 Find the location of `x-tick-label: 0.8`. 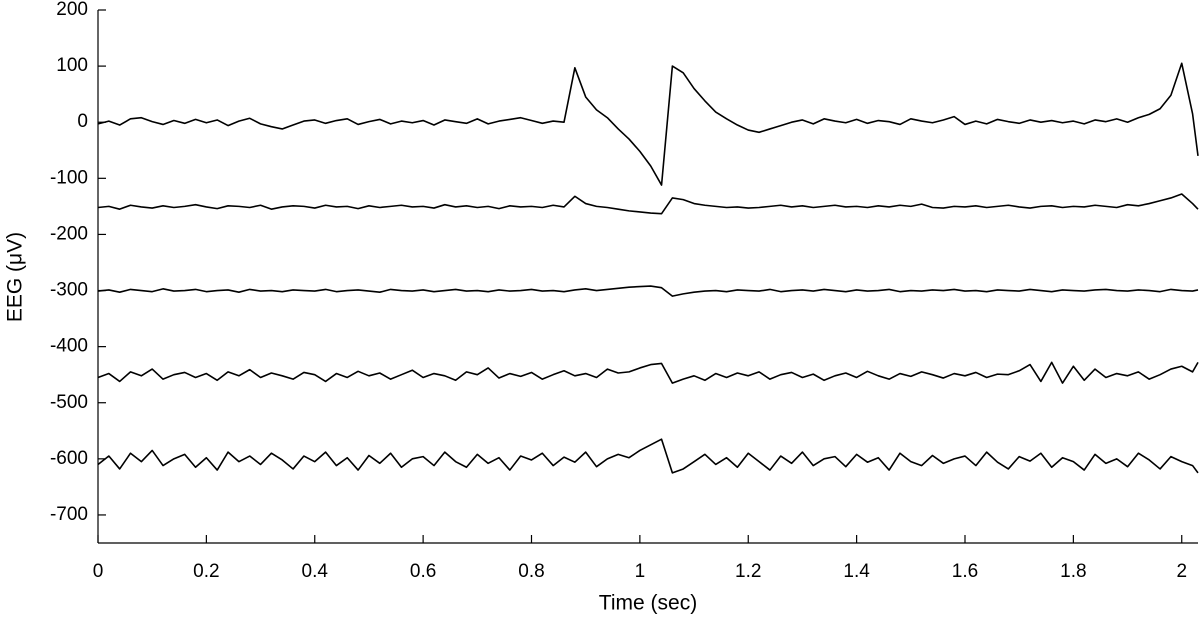

x-tick-label: 0.8 is located at coordinates (531, 571).